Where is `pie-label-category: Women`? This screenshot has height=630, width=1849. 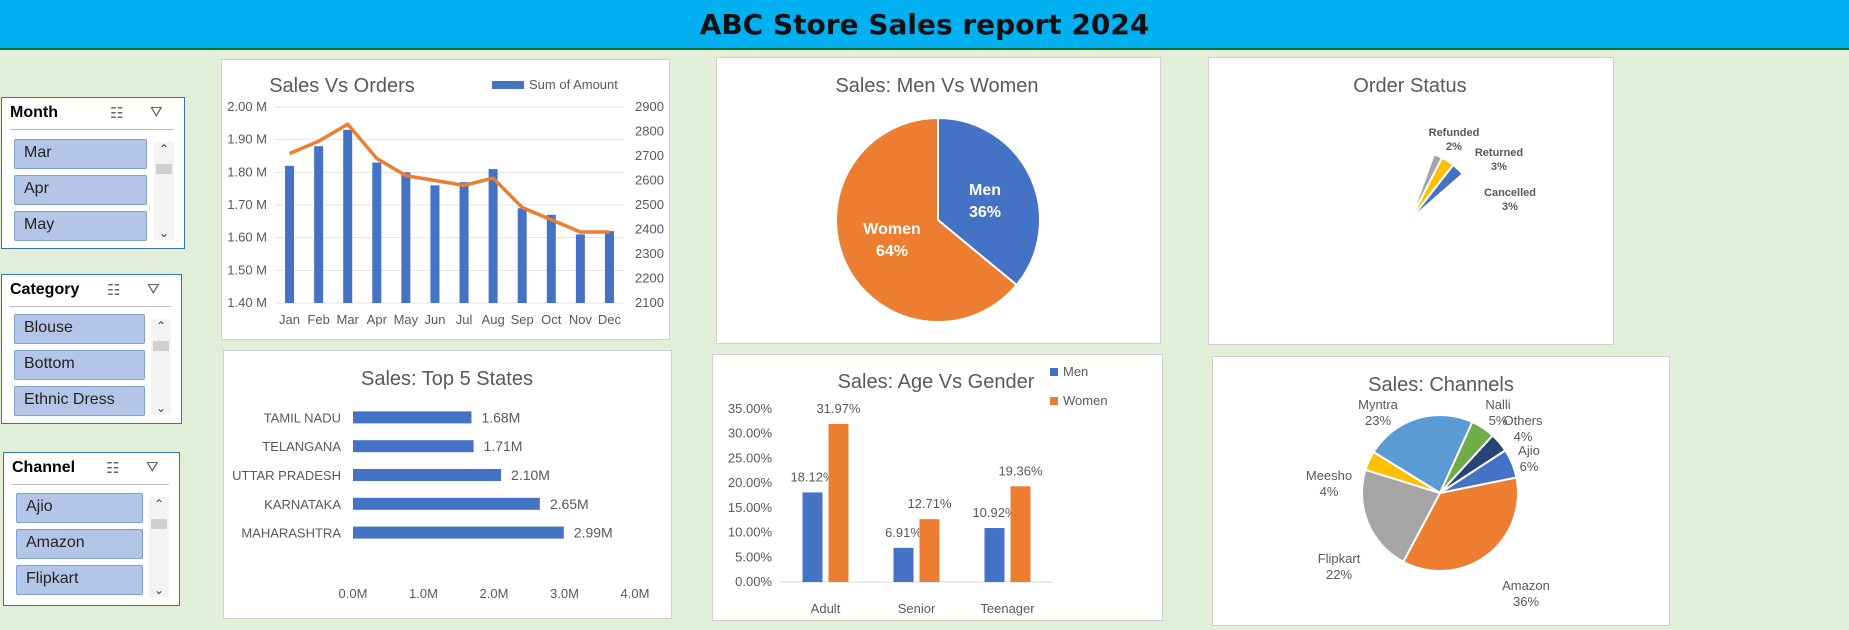 pie-label-category: Women is located at coordinates (891, 229).